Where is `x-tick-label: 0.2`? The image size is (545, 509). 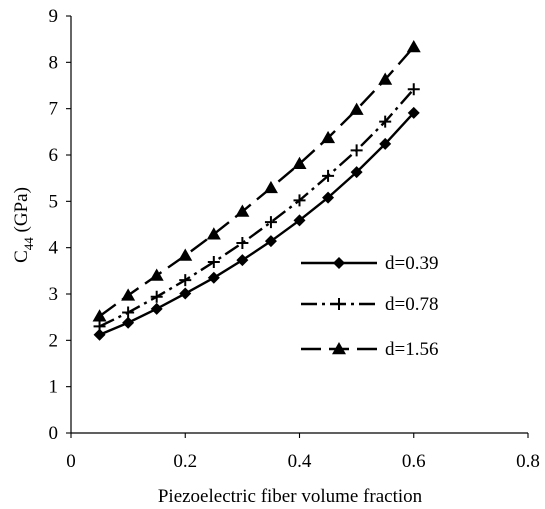 x-tick-label: 0.2 is located at coordinates (185, 461).